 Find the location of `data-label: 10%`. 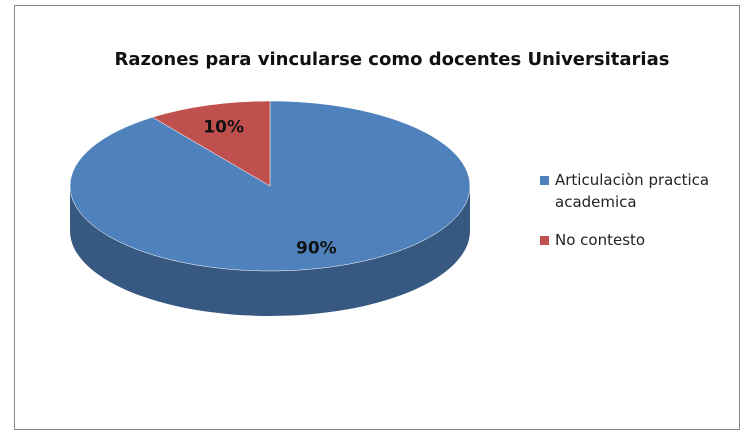

data-label: 10% is located at coordinates (223, 127).